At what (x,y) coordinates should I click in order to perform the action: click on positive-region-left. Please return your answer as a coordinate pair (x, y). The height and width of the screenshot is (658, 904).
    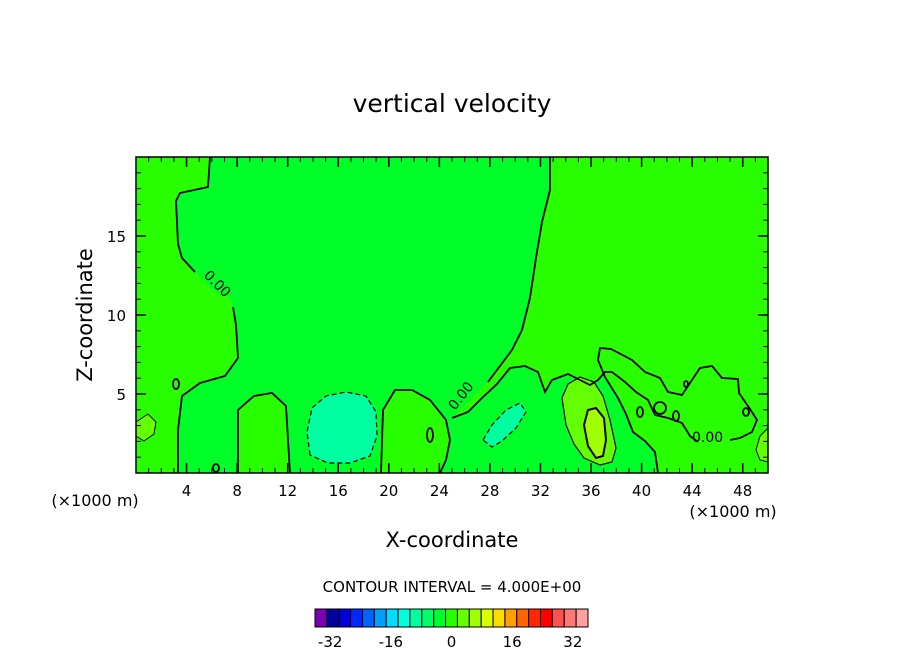
    Looking at the image, I should click on (187, 315).